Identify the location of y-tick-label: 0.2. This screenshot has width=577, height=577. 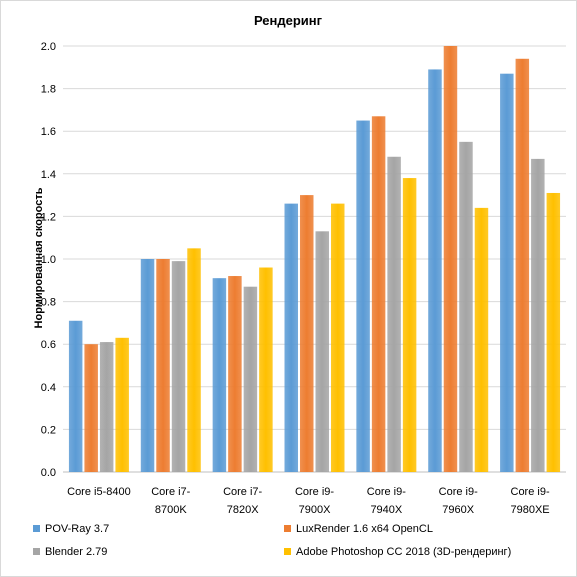
(48, 430).